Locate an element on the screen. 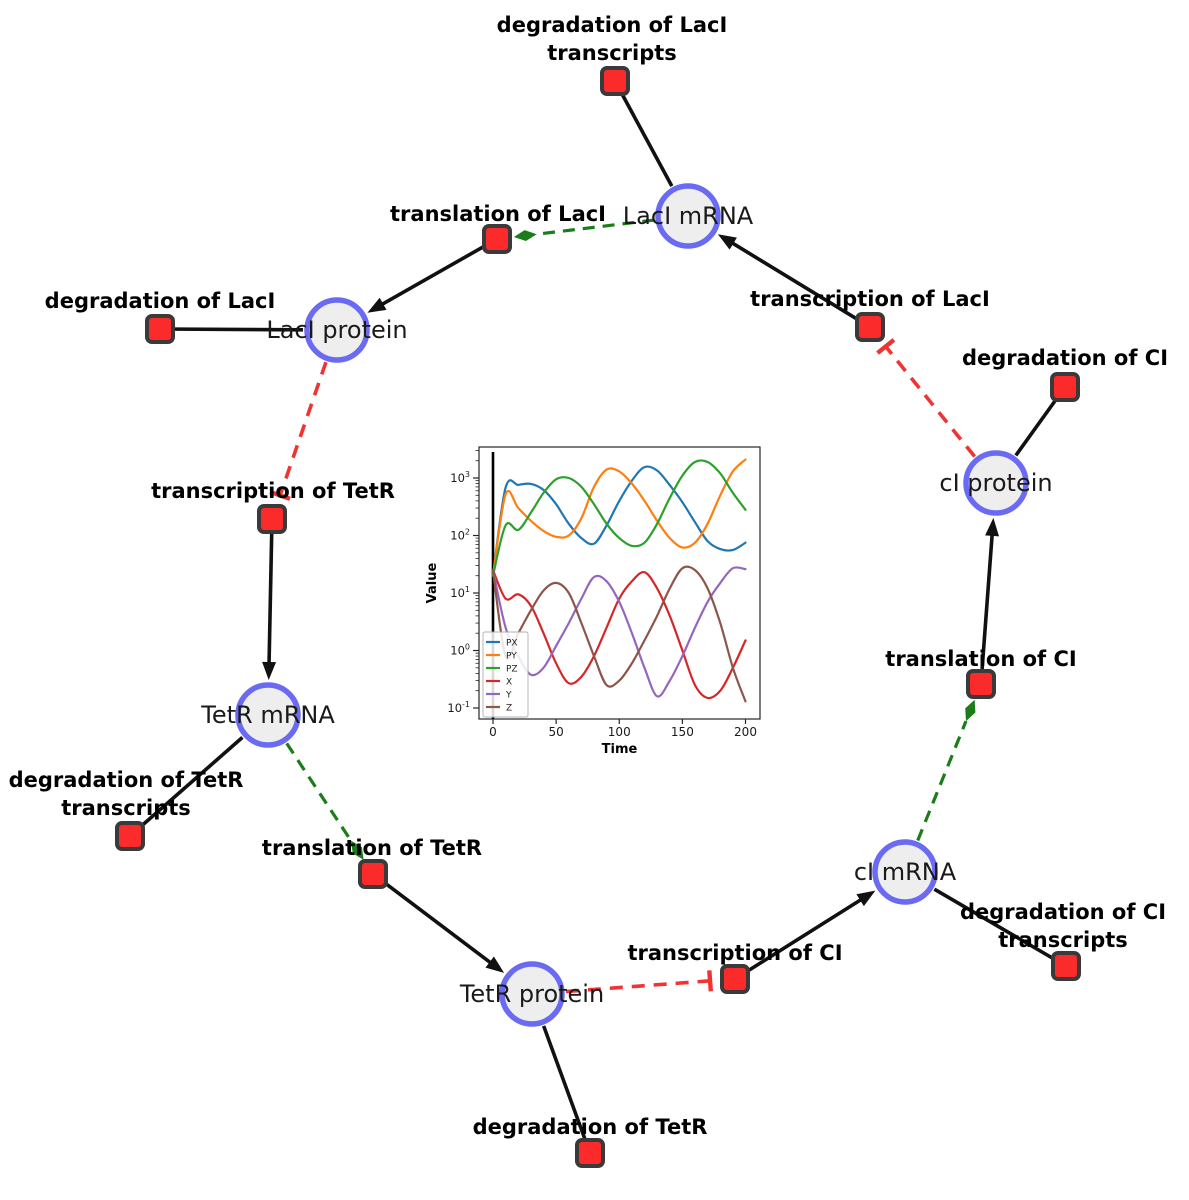 The height and width of the screenshot is (1200, 1189). edge-cI_mRNA-transl_cI-diamond is located at coordinates (970, 710).